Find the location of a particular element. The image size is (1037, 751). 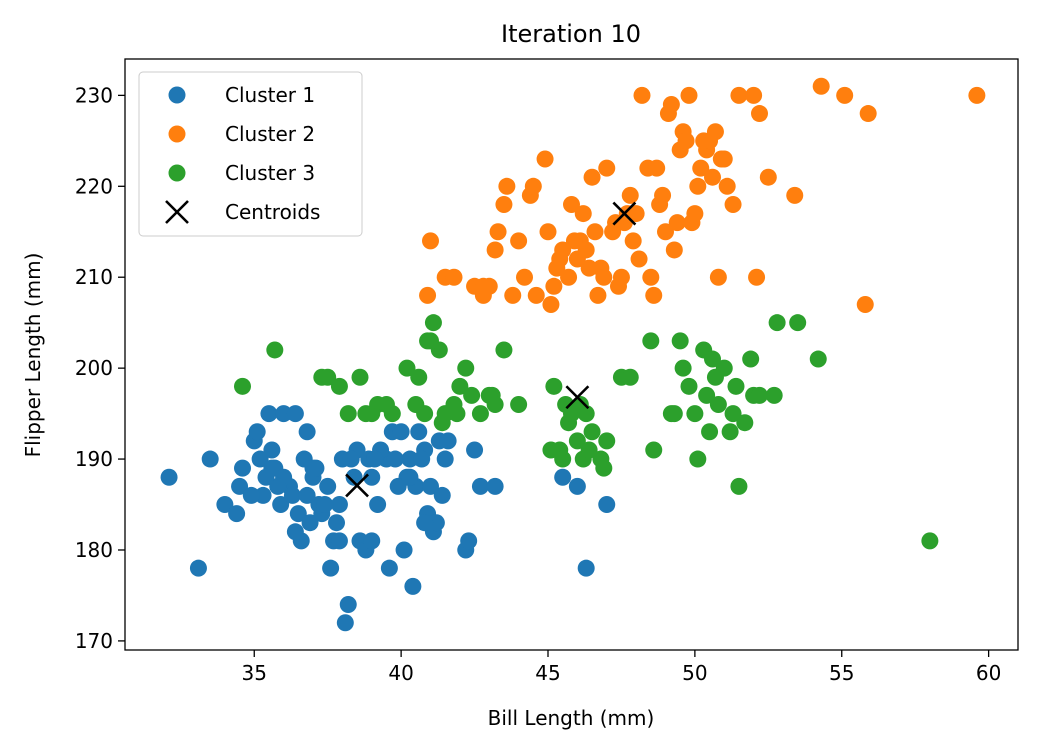

y-tick-label: 230 is located at coordinates (94, 95).